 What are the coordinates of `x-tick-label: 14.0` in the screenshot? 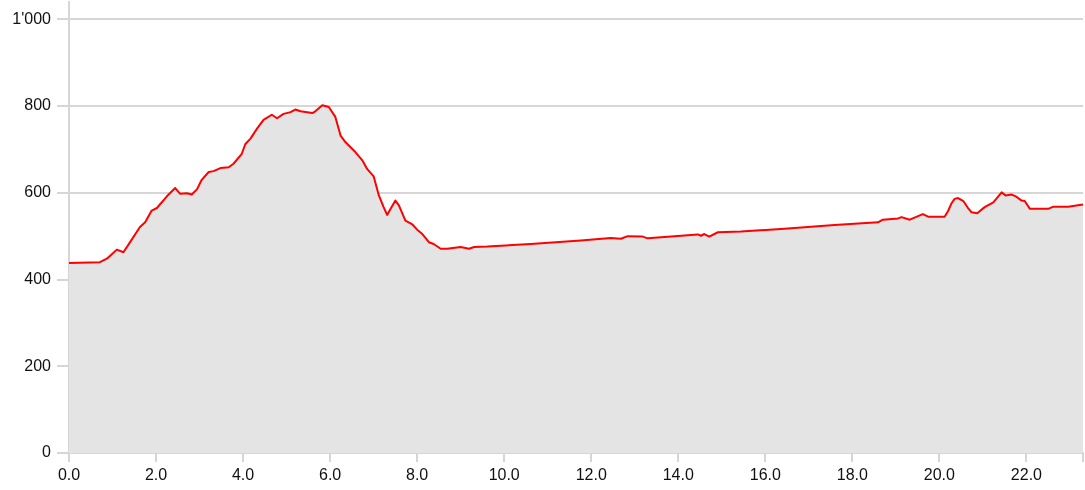 It's located at (678, 475).